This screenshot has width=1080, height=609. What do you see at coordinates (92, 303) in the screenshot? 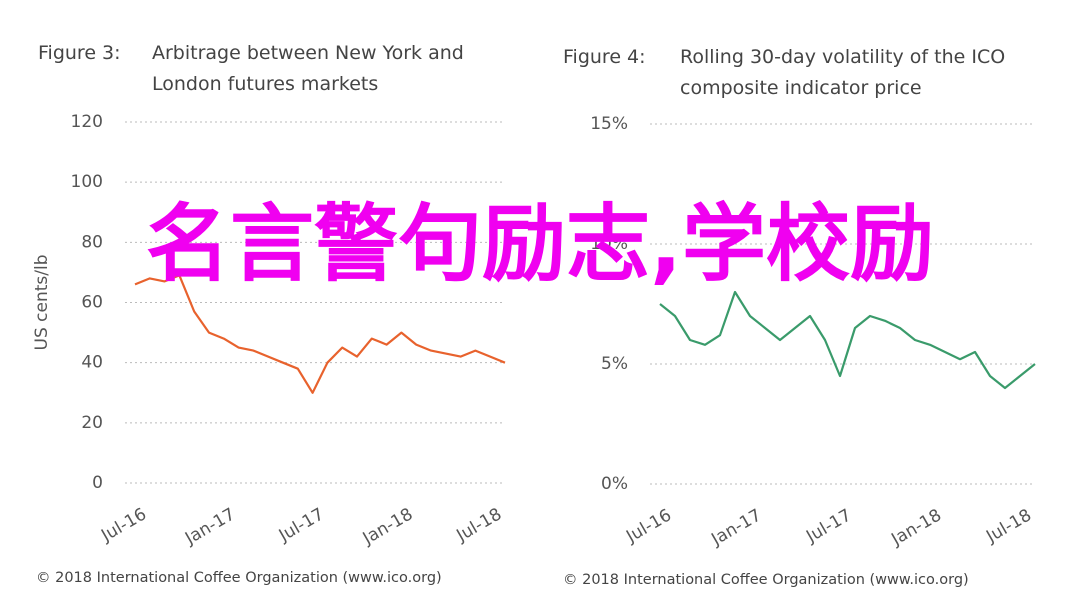
I see `y-tick-label: 60` at bounding box center [92, 303].